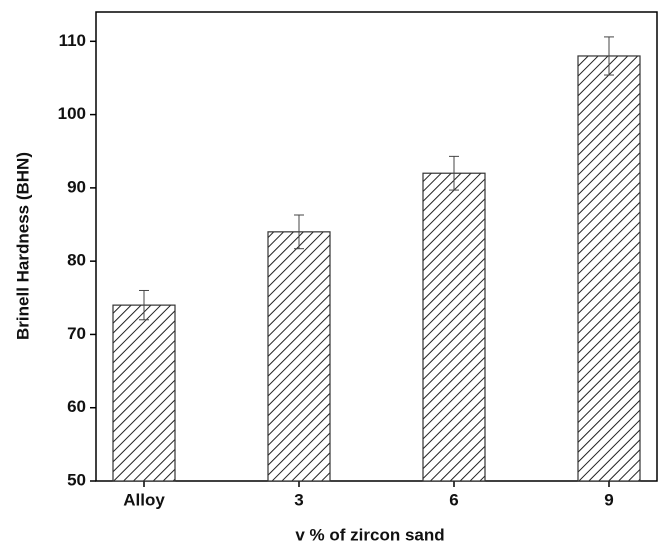 Image resolution: width=670 pixels, height=548 pixels. What do you see at coordinates (76, 479) in the screenshot?
I see `y-tick-label: 50` at bounding box center [76, 479].